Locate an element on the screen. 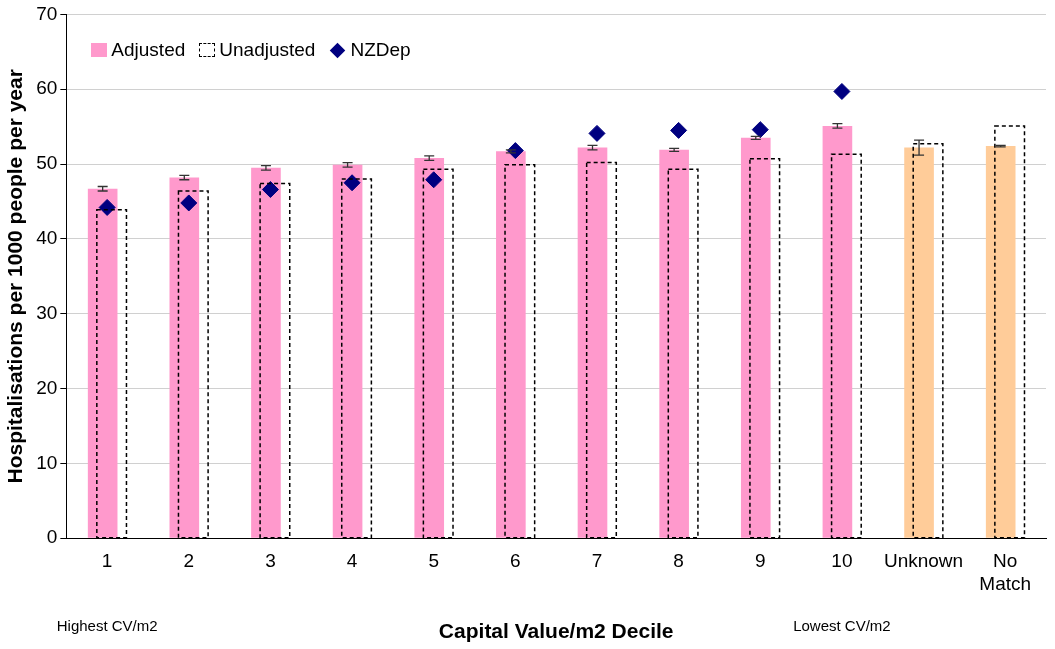 This screenshot has height=649, width=1055. x-tick-label: 3 is located at coordinates (270, 560).